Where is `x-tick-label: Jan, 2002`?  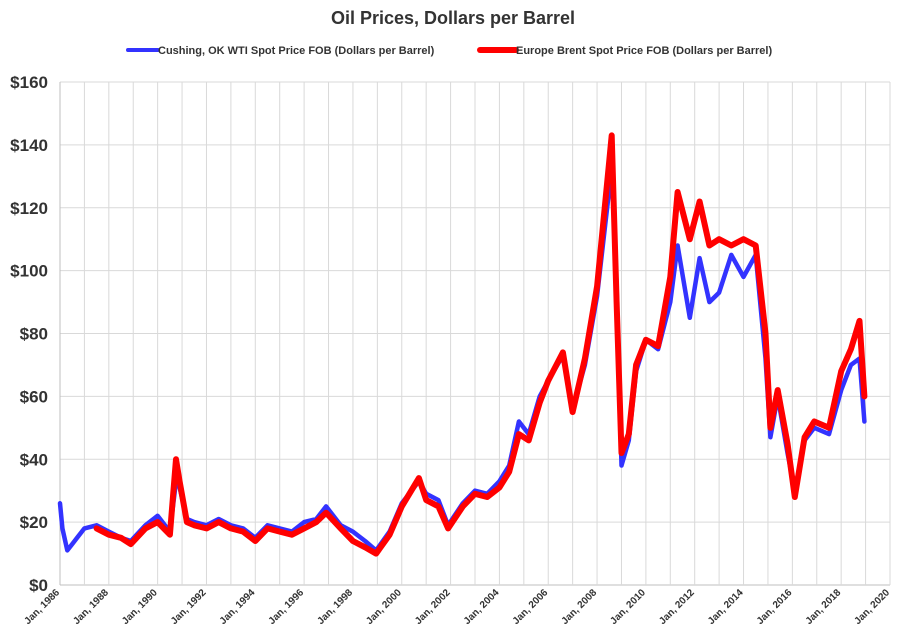 x-tick-label: Jan, 2002 is located at coordinates (433, 607).